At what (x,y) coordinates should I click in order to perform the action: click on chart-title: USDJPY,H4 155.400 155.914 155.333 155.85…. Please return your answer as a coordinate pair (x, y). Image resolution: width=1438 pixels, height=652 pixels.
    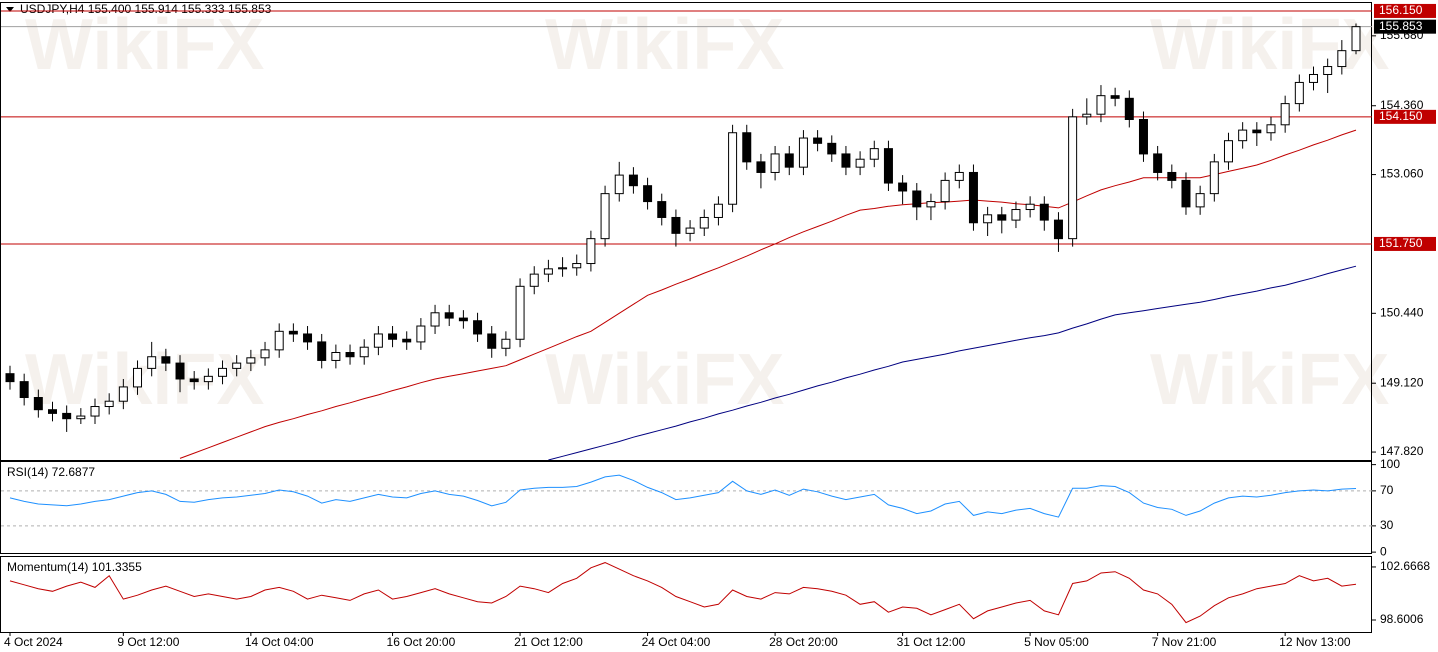
    Looking at the image, I should click on (146, 9).